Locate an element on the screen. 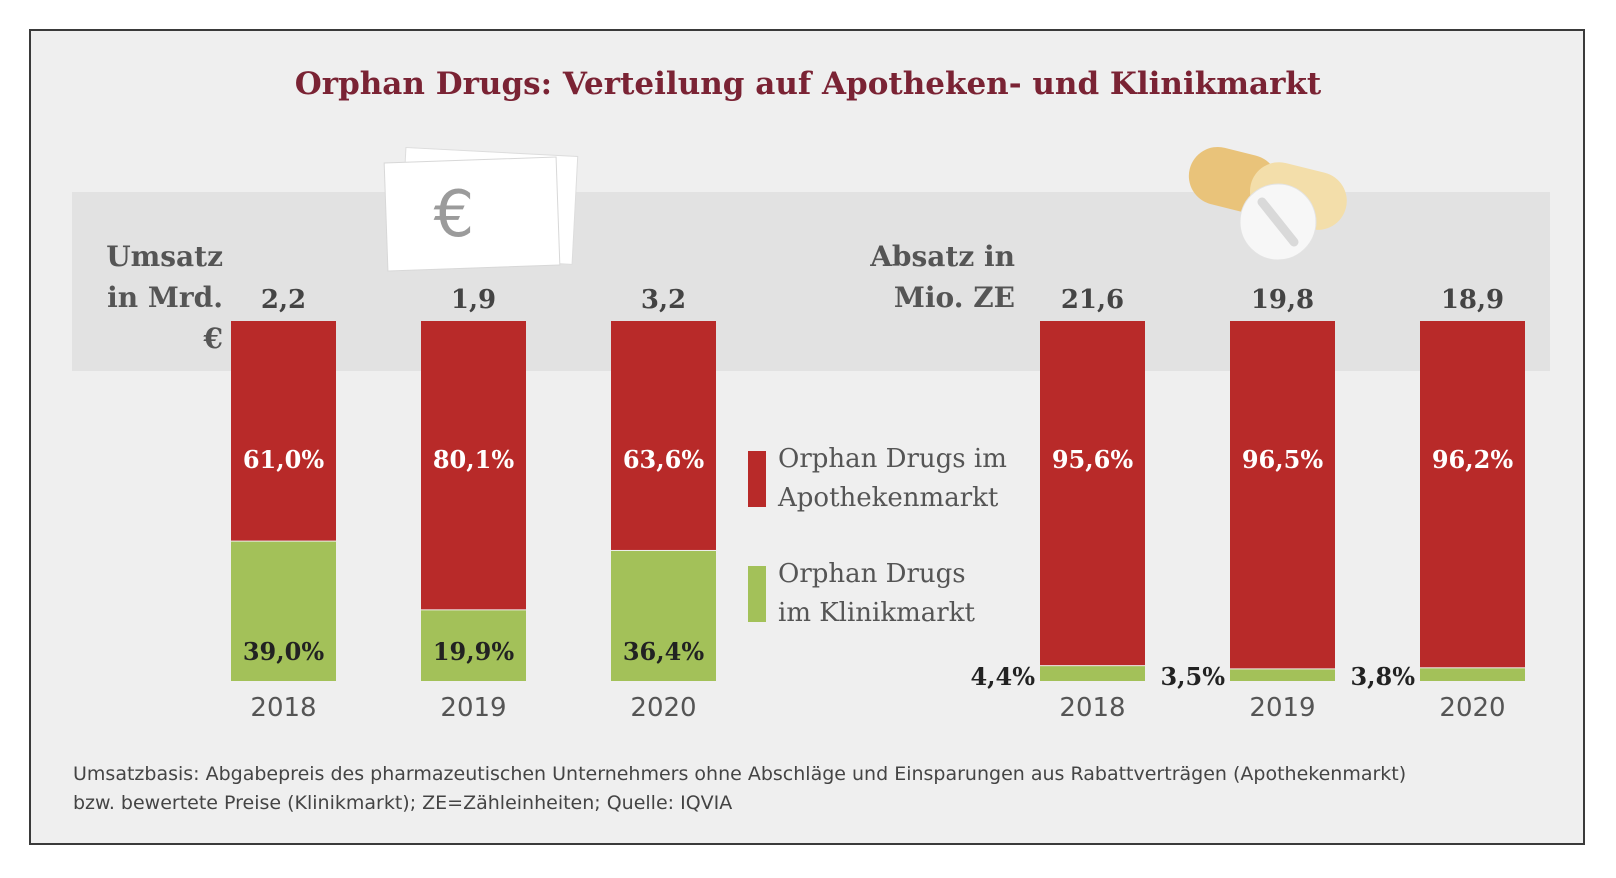  legend-apotheke-line1: Orphan Drugs im is located at coordinates (892, 459).